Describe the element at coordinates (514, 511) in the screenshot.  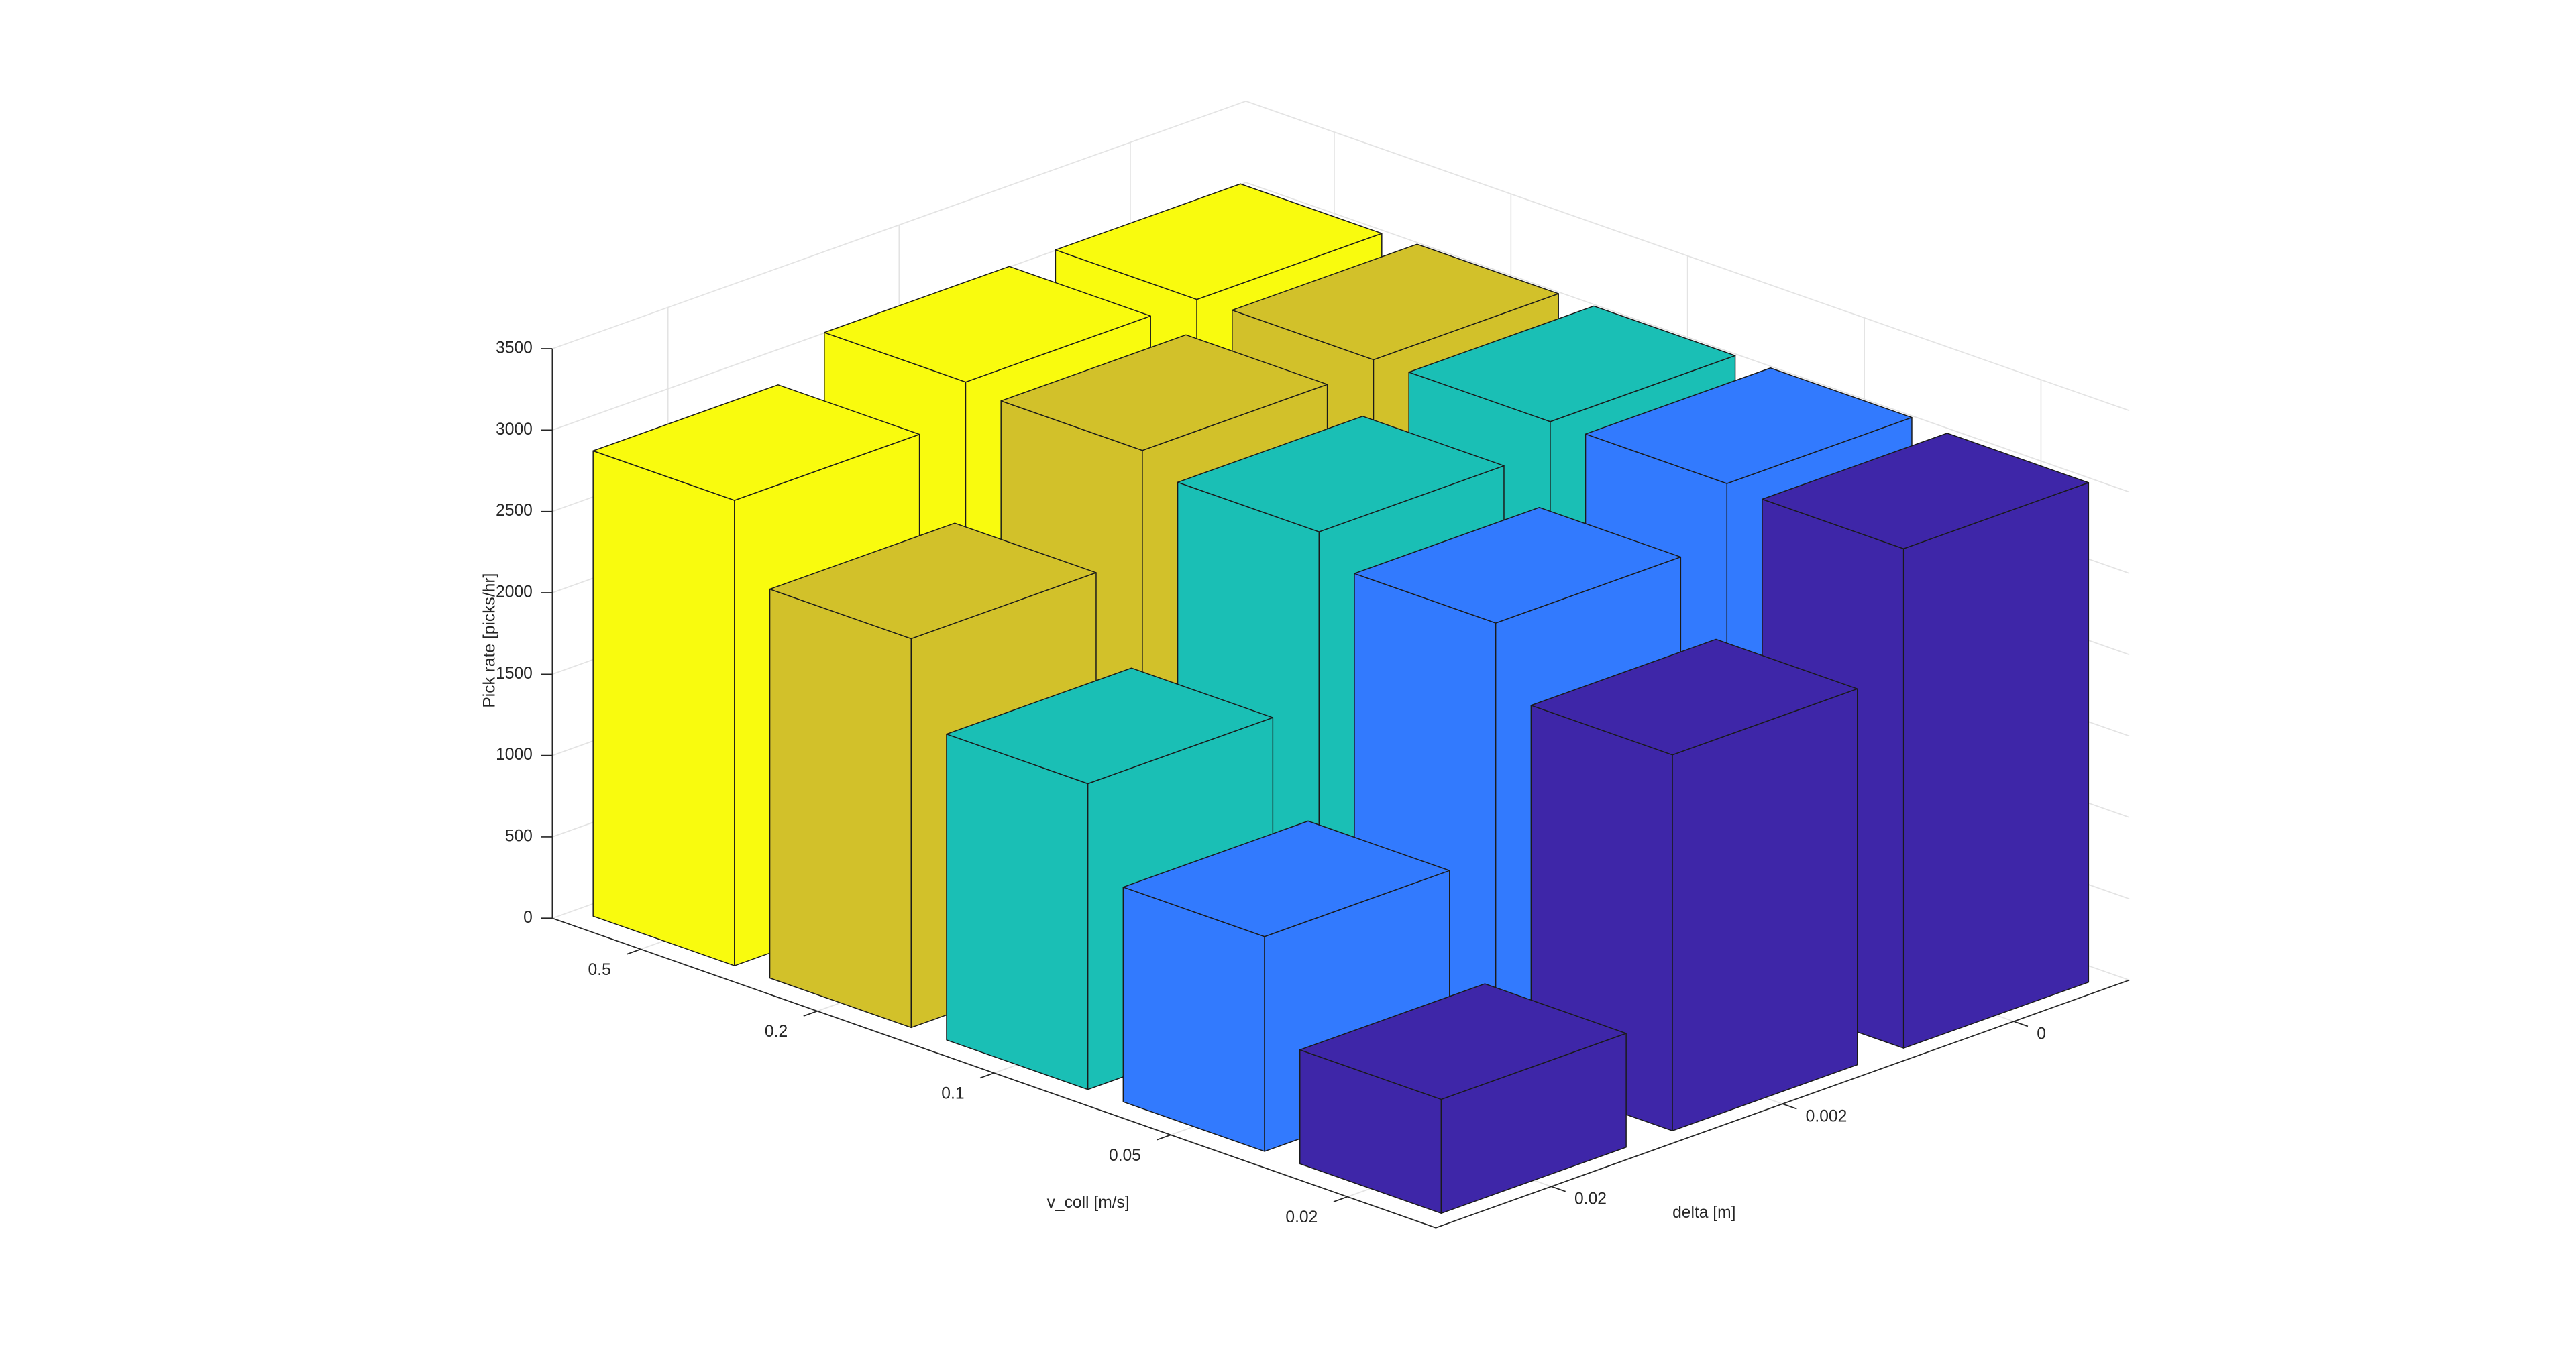
I see `z-tick-label: 2500` at that location.